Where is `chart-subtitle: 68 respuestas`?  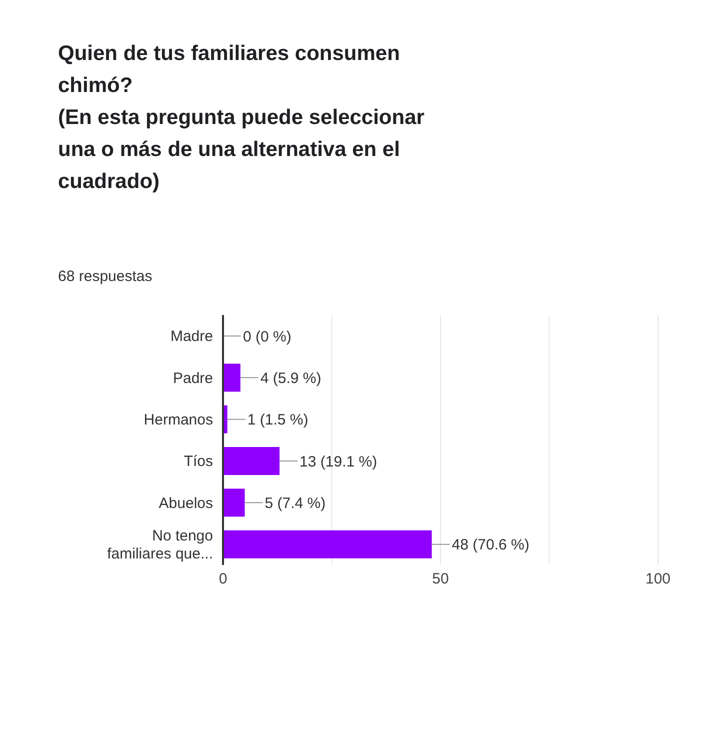 chart-subtitle: 68 respuestas is located at coordinates (106, 276).